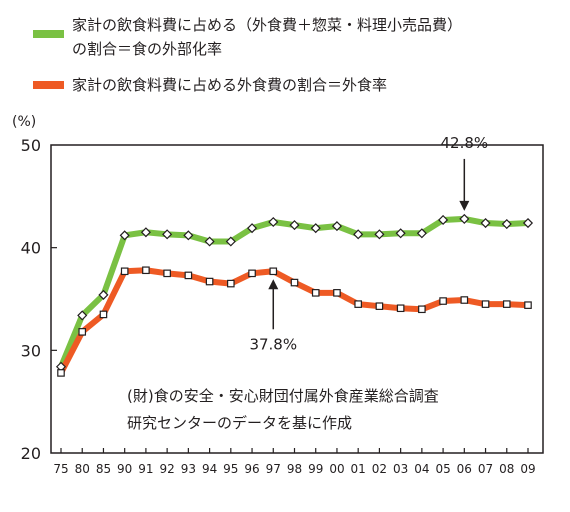  I want to click on x-tick-label: 09, so click(527, 469).